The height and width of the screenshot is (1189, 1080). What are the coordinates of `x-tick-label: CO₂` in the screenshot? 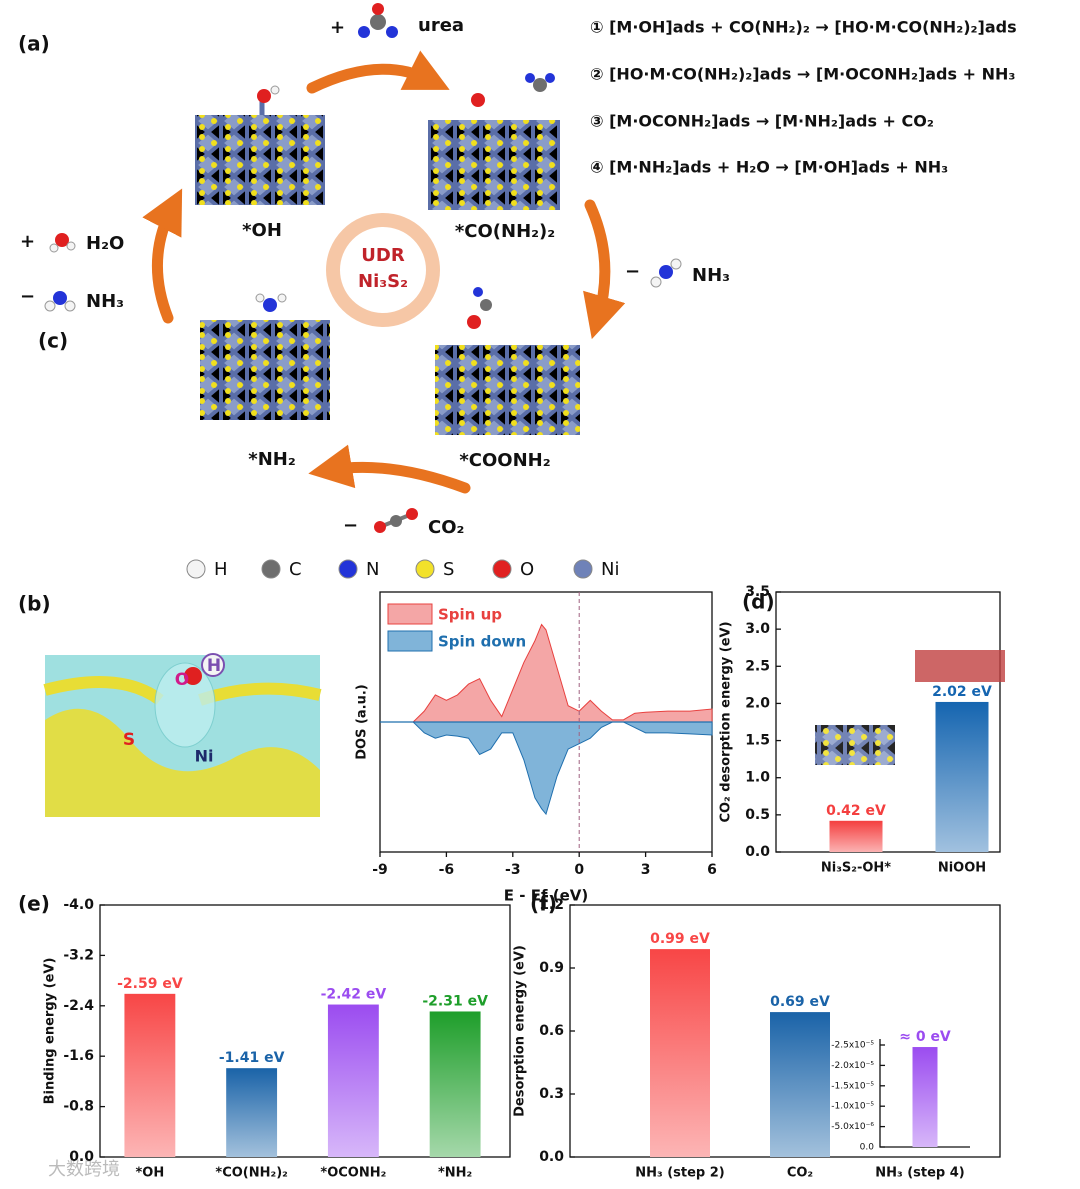 It's located at (800, 1173).